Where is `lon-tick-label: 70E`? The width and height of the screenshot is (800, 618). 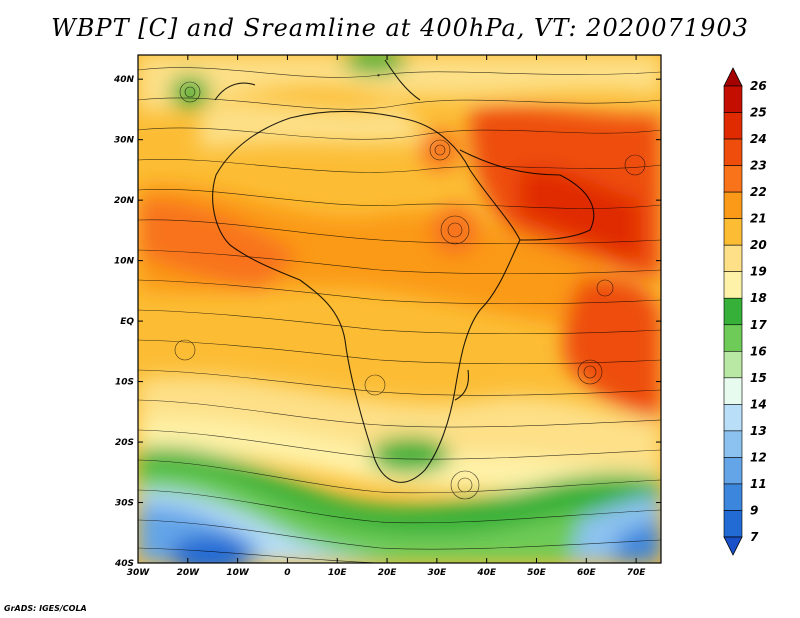
lon-tick-label: 70E is located at coordinates (637, 573).